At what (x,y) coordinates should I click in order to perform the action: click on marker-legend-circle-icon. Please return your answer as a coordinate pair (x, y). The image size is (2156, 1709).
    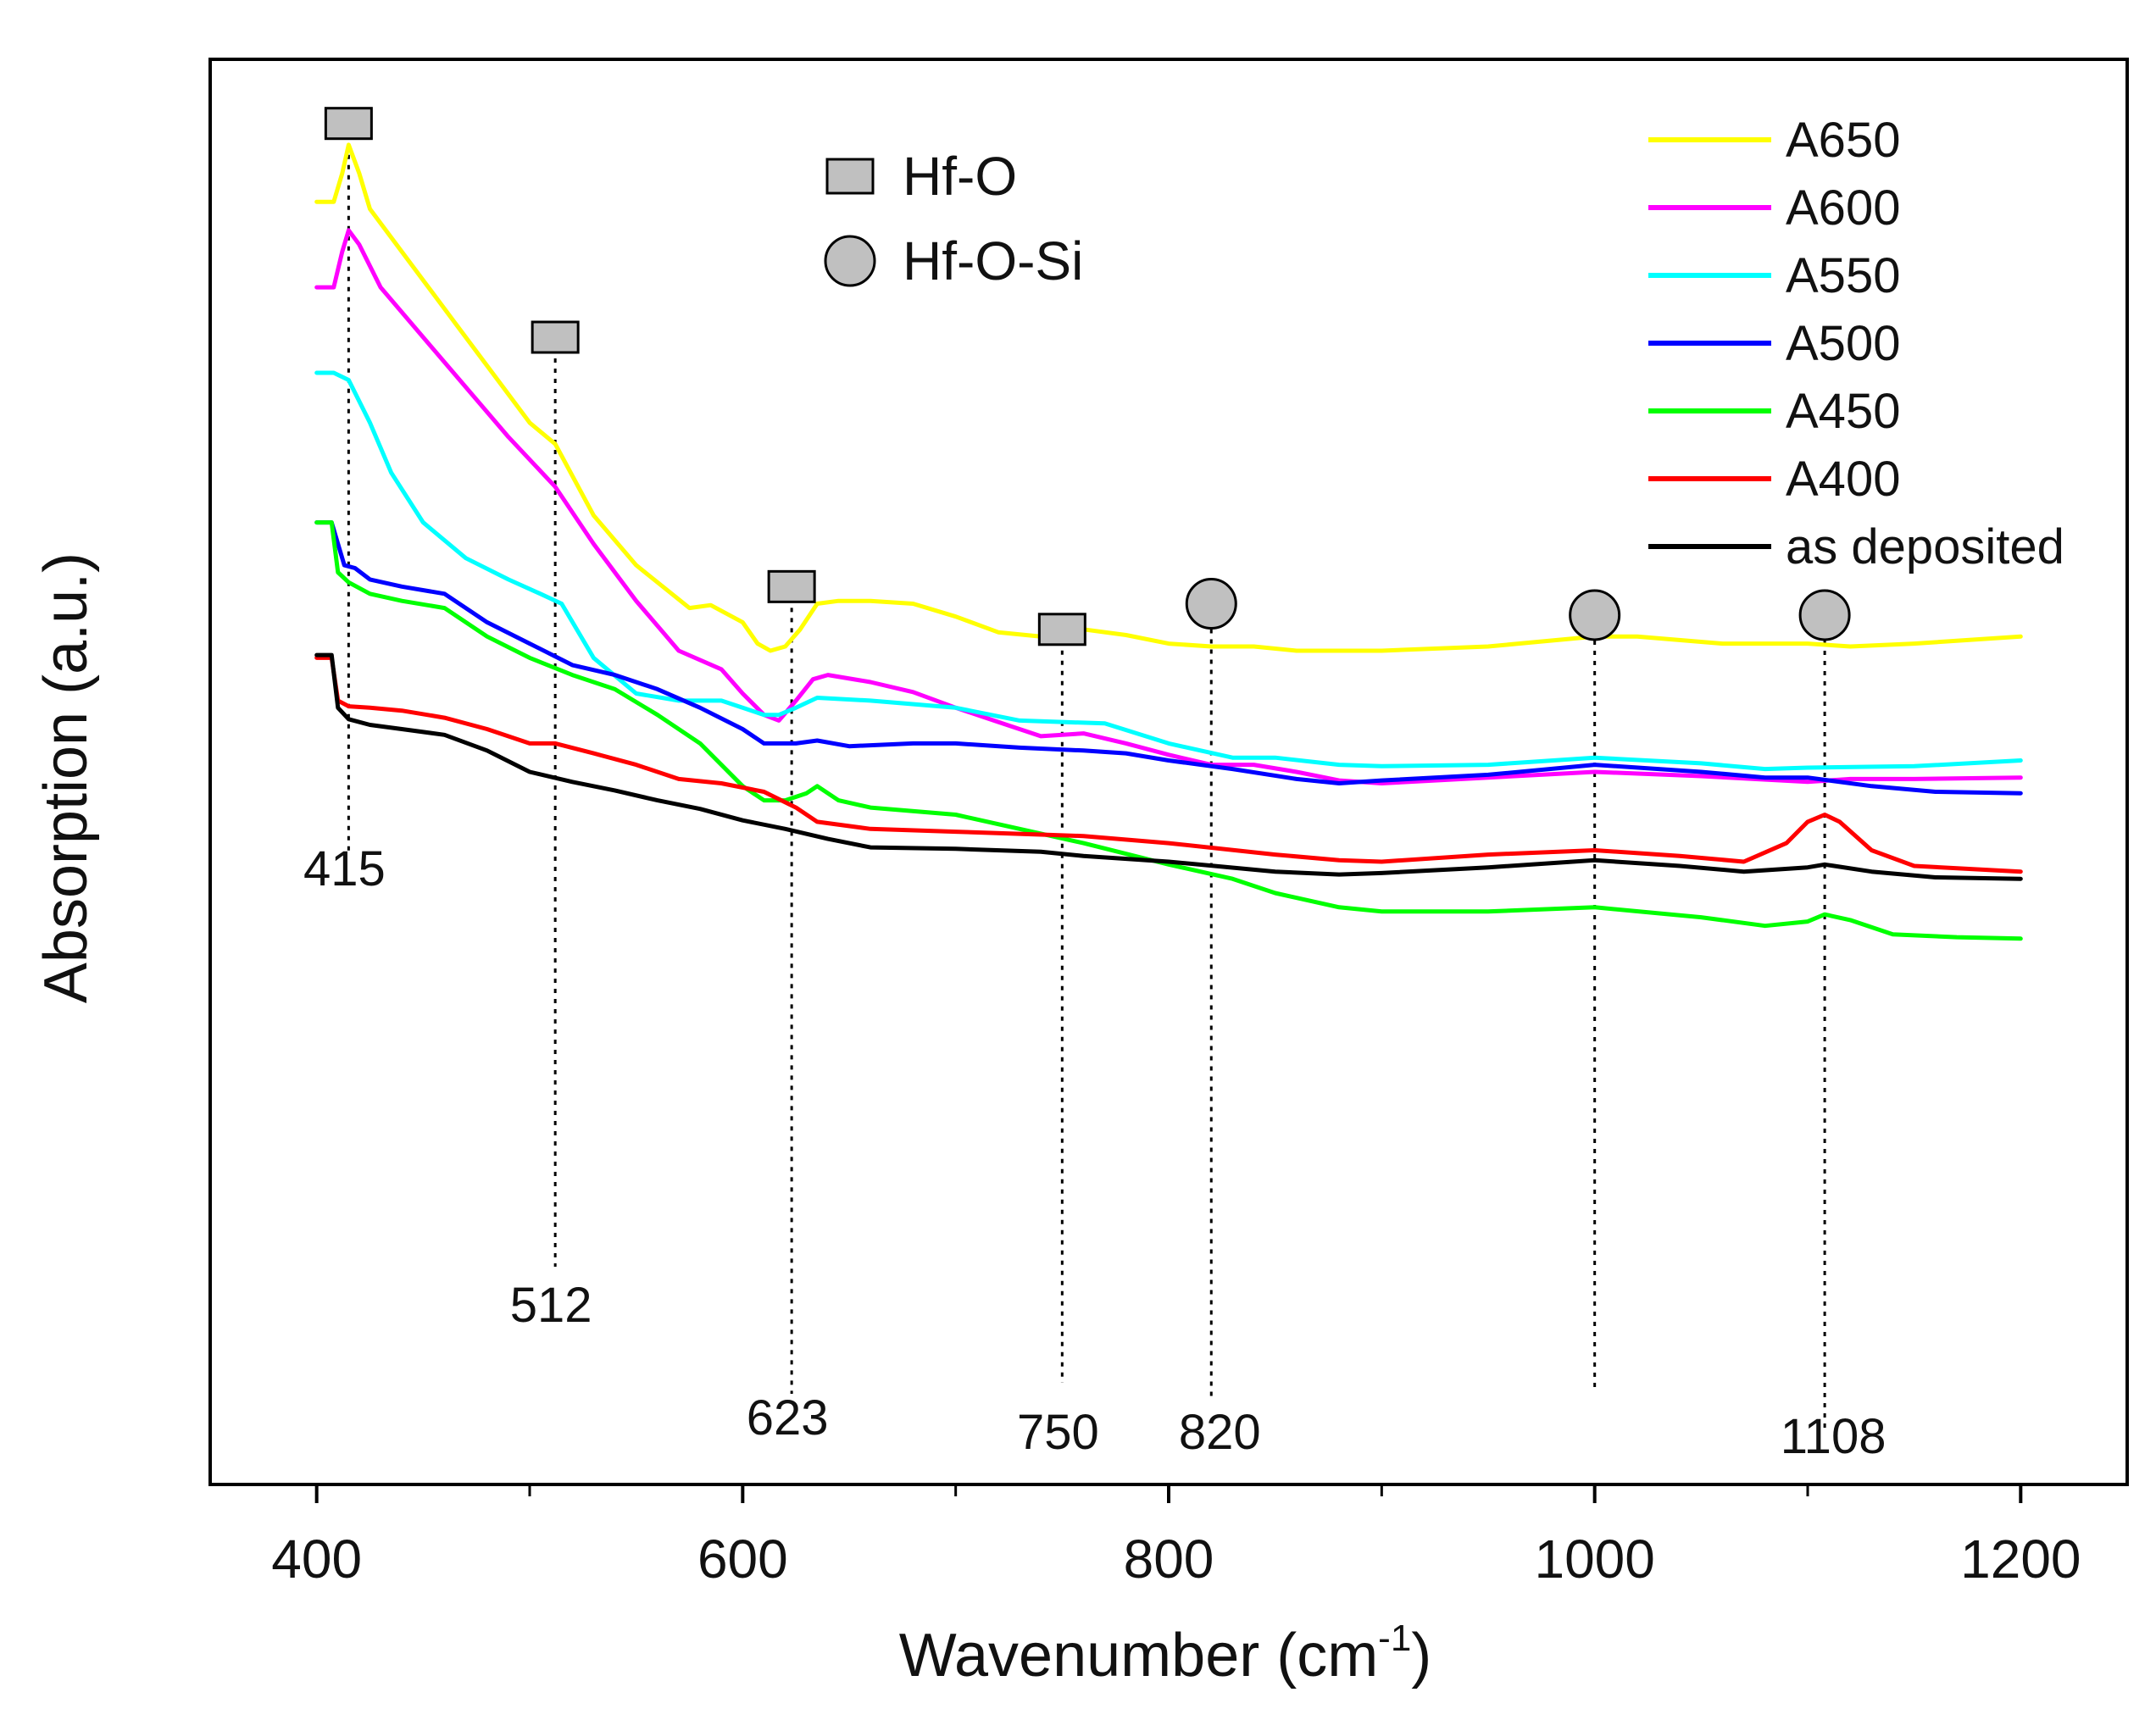
    Looking at the image, I should click on (850, 261).